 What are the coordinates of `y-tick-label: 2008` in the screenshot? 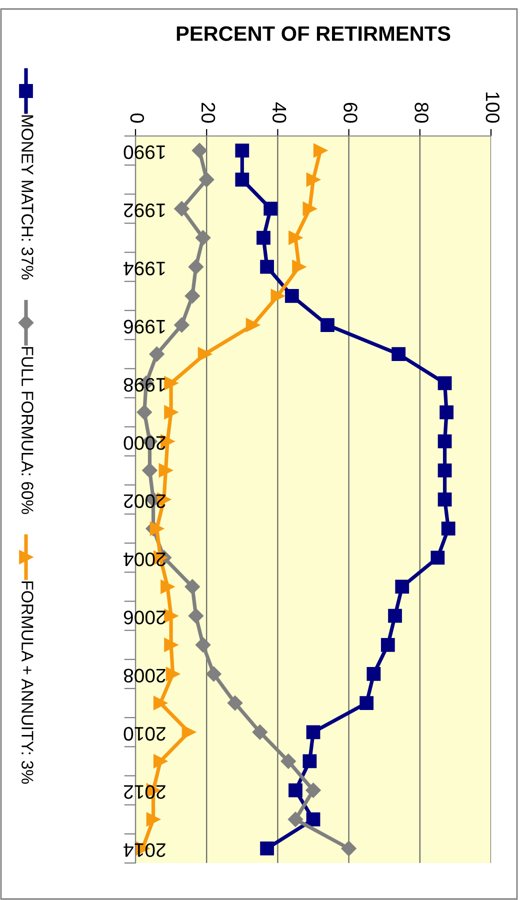 It's located at (145, 675).